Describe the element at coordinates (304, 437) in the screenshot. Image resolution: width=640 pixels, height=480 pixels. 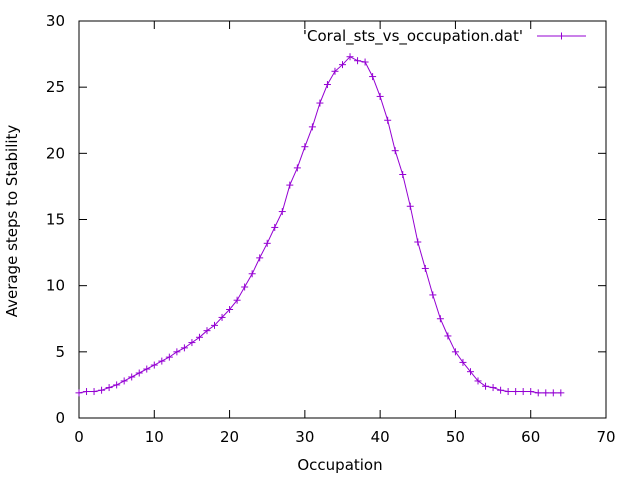
I see `x-tick-label: 30` at that location.